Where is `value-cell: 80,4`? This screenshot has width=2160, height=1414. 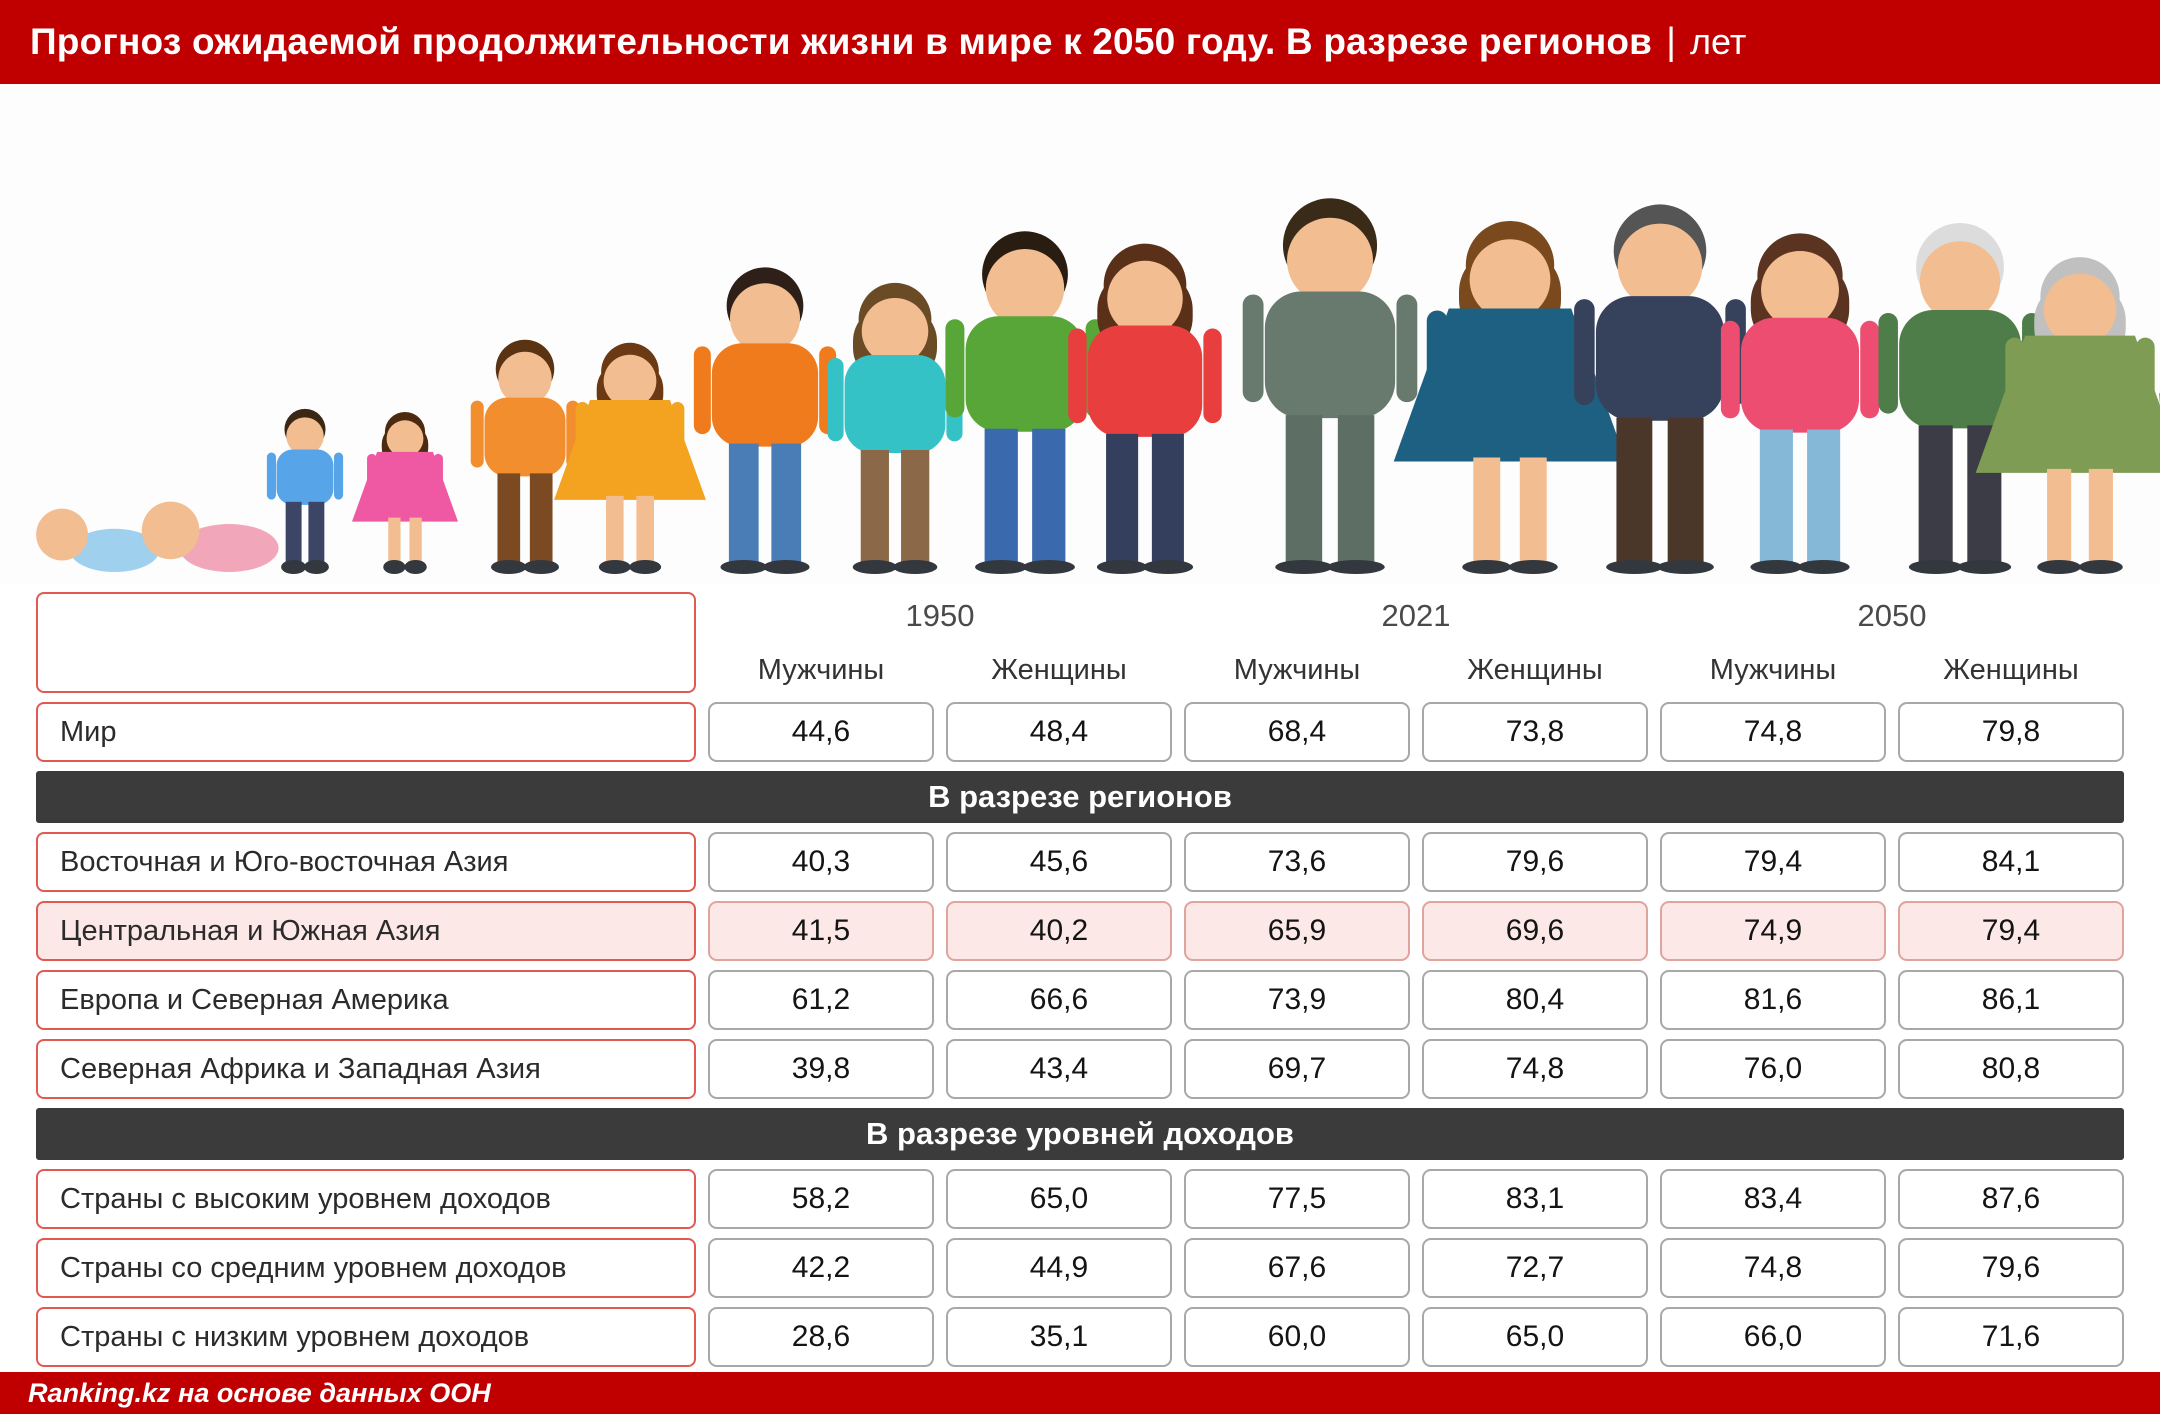 value-cell: 80,4 is located at coordinates (1535, 1000).